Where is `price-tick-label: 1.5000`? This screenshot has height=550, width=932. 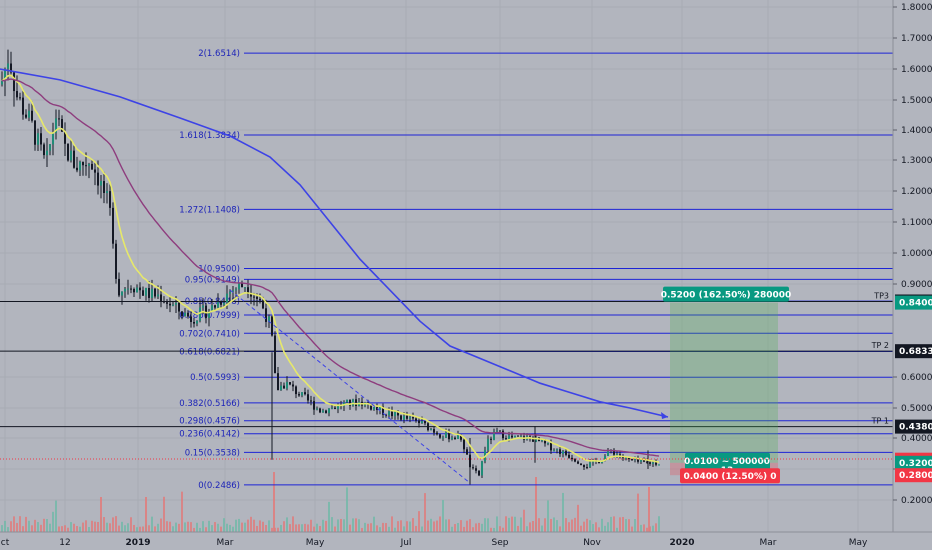 price-tick-label: 1.5000 is located at coordinates (916, 101).